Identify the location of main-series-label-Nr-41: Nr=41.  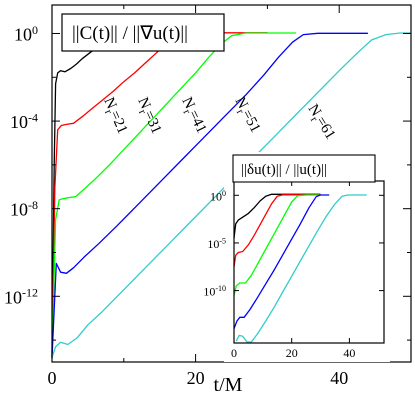
(193, 116).